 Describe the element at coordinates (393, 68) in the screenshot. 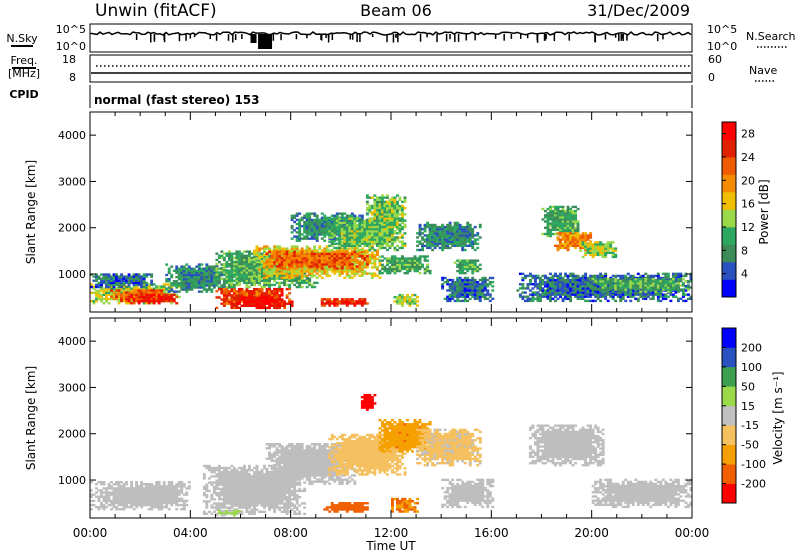

I see `freq-panel: Freq. [MHz] 18 8 60 0 Nave` at that location.